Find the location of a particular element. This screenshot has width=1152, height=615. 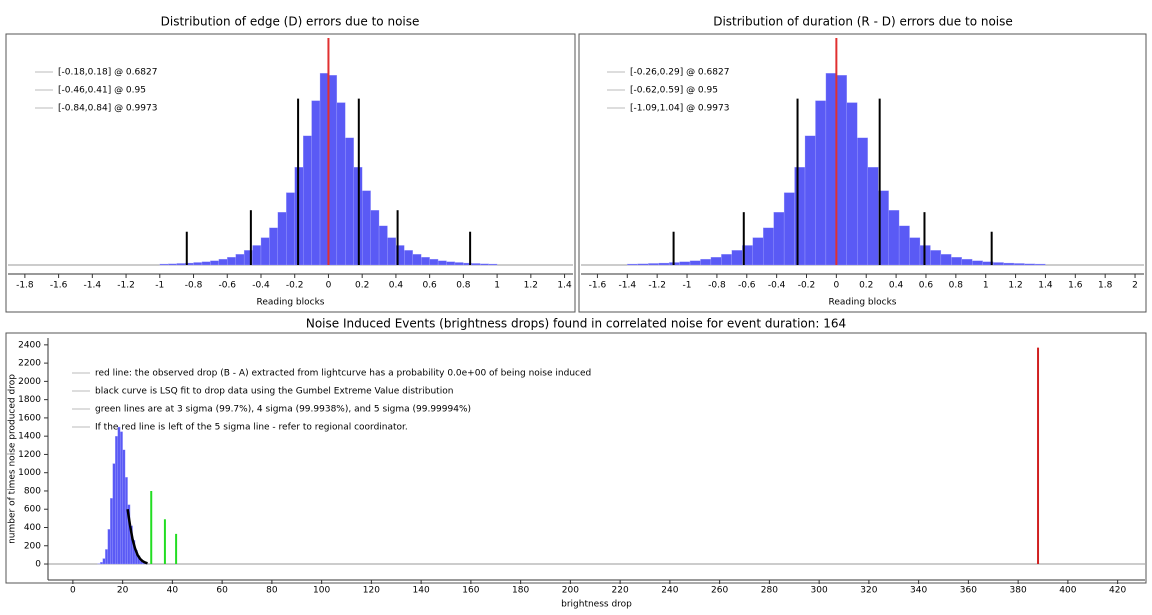

legend-label: [-0.18,0.18] @ 0.6827 is located at coordinates (107, 73).